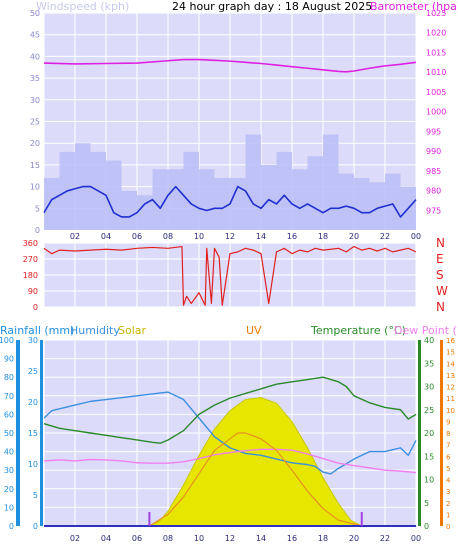 The height and width of the screenshot is (548, 458). I want to click on temperature-tick-label: 15, so click(429, 456).